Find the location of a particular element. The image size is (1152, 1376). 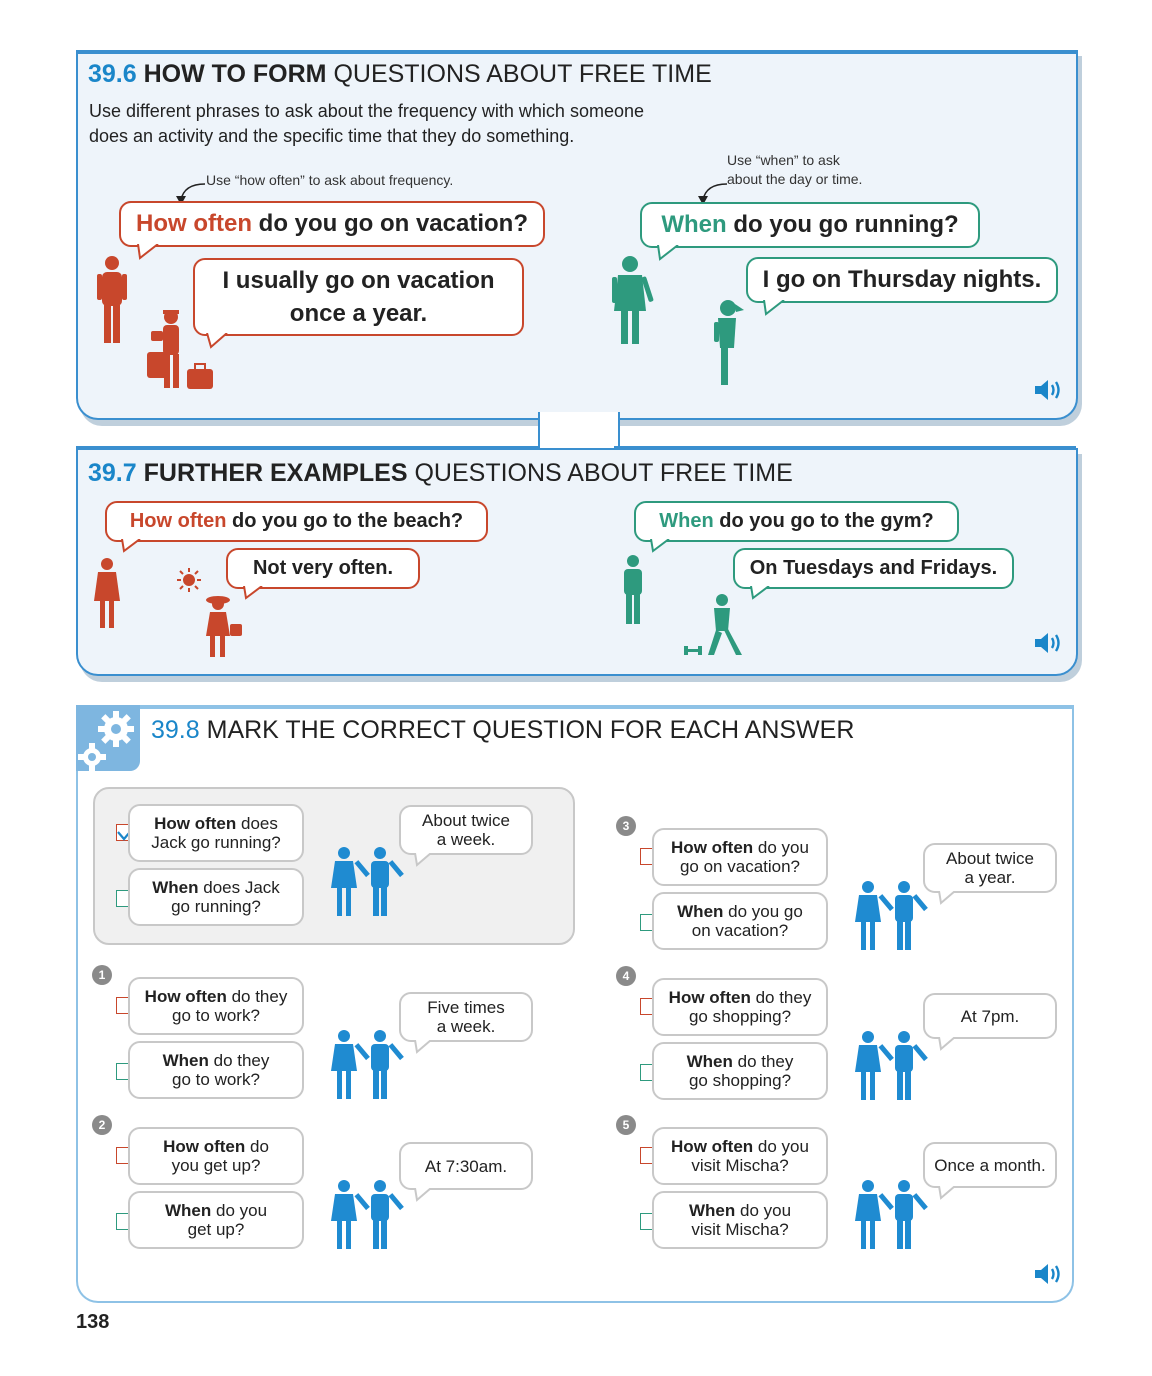

option-when: When do you visit Mischa? is located at coordinates (740, 1220).